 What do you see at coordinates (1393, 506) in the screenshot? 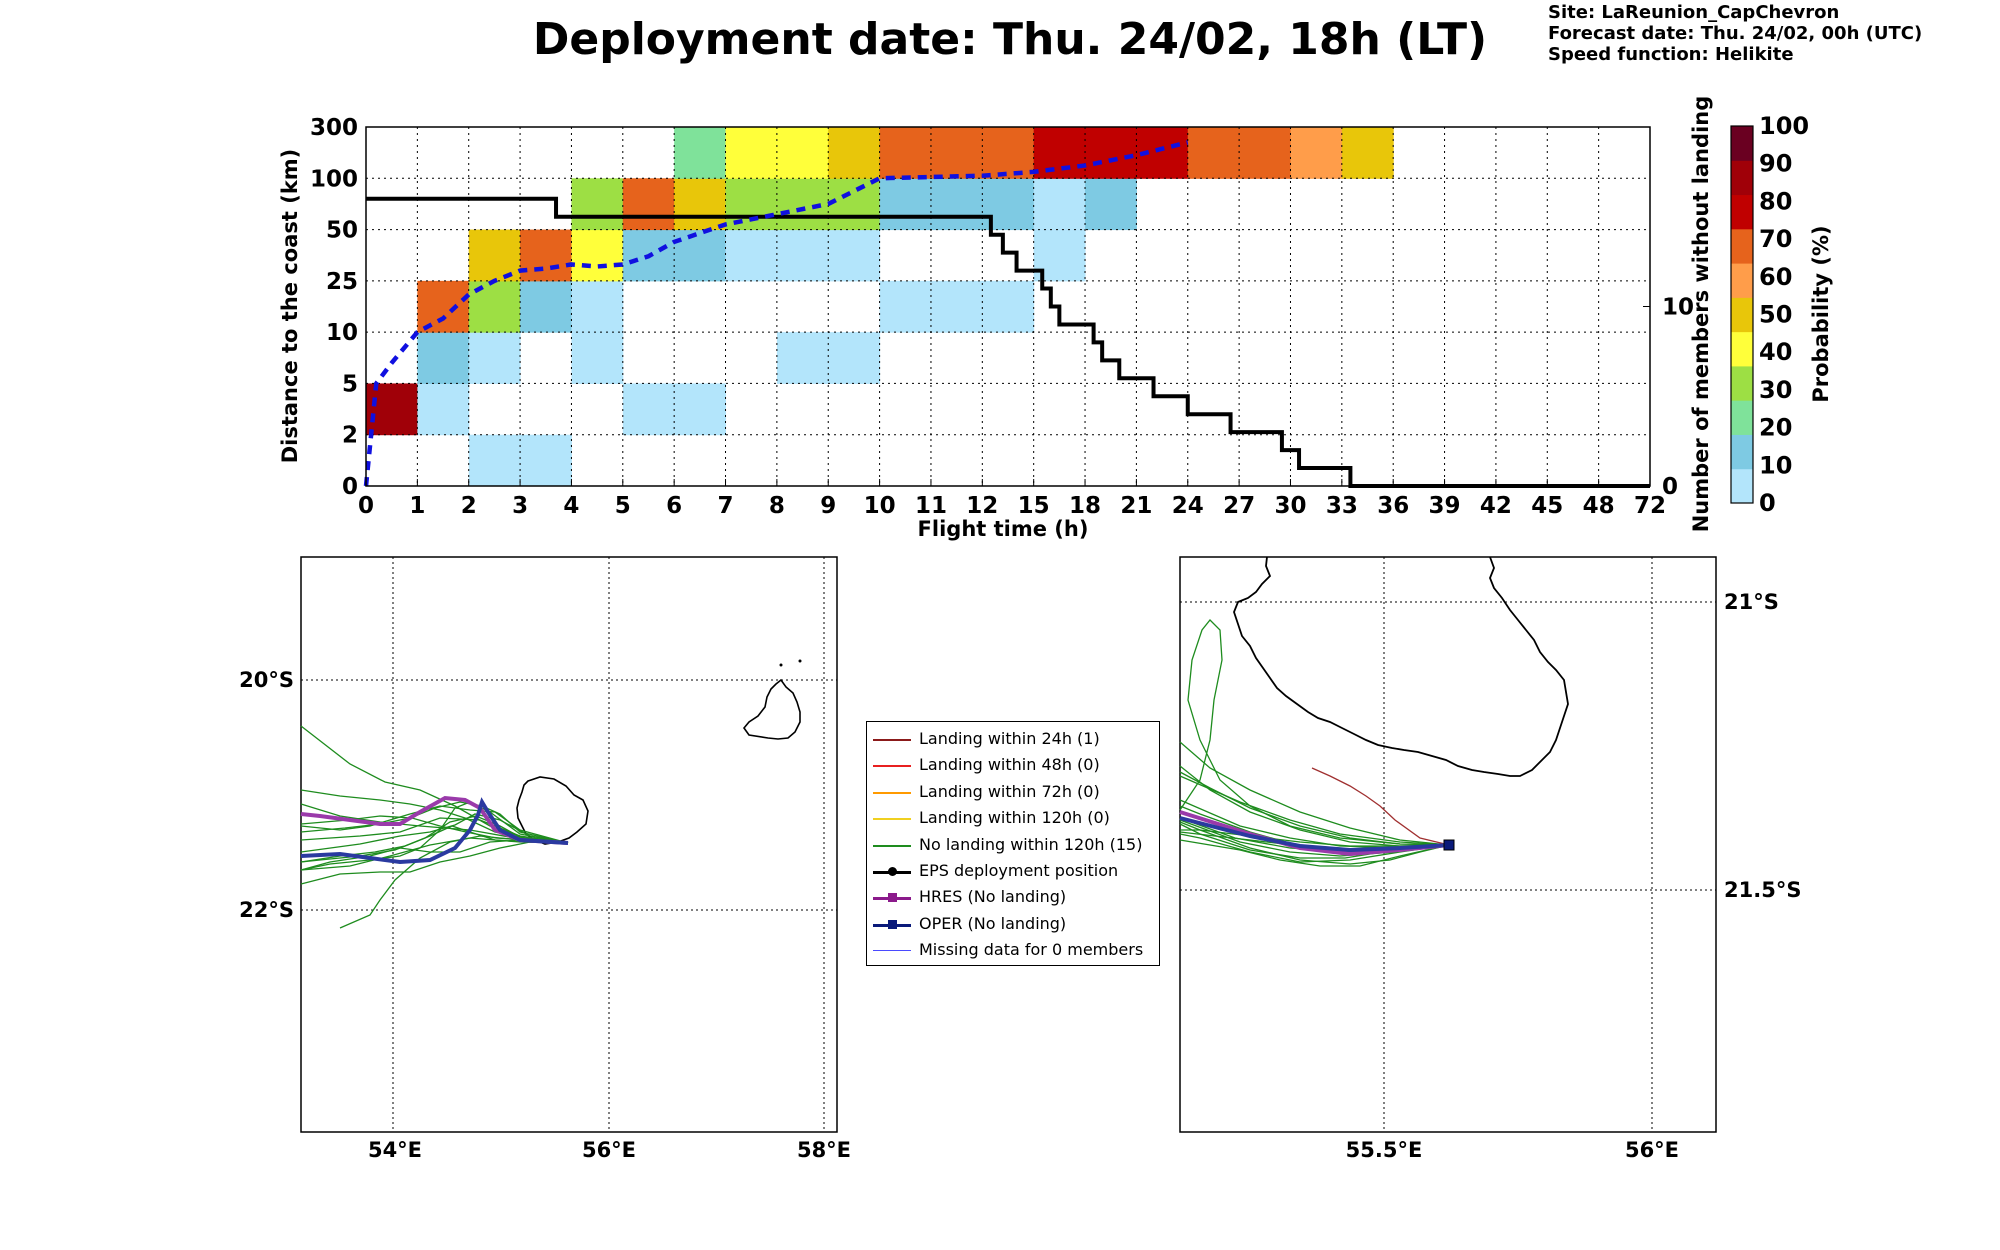
I see `x-tick-label: 36` at bounding box center [1393, 506].